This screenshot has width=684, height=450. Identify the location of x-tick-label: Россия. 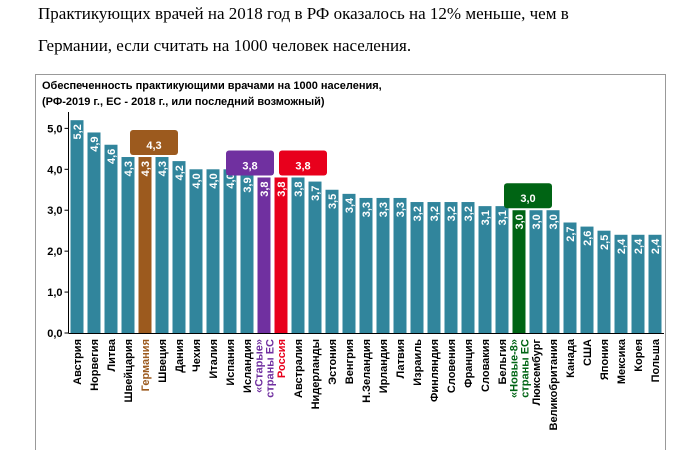
(282, 358).